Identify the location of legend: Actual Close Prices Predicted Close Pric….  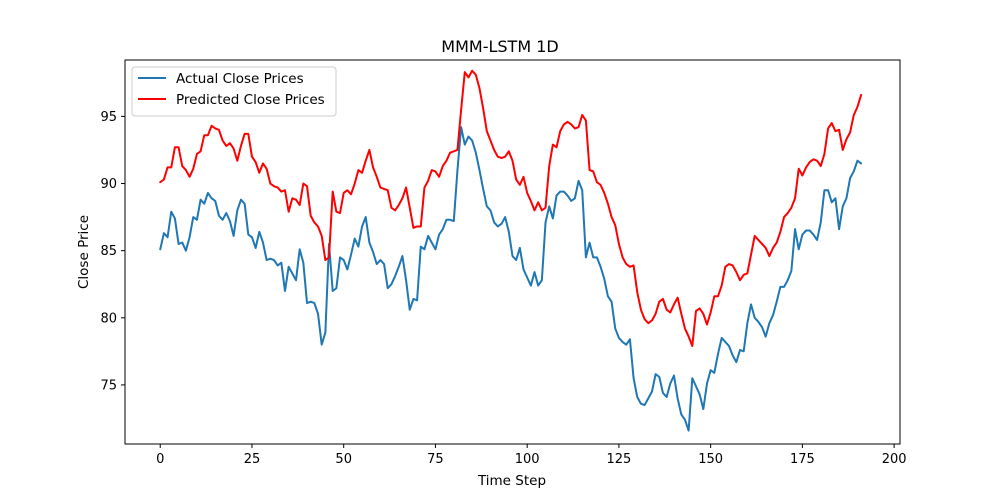
(234, 91).